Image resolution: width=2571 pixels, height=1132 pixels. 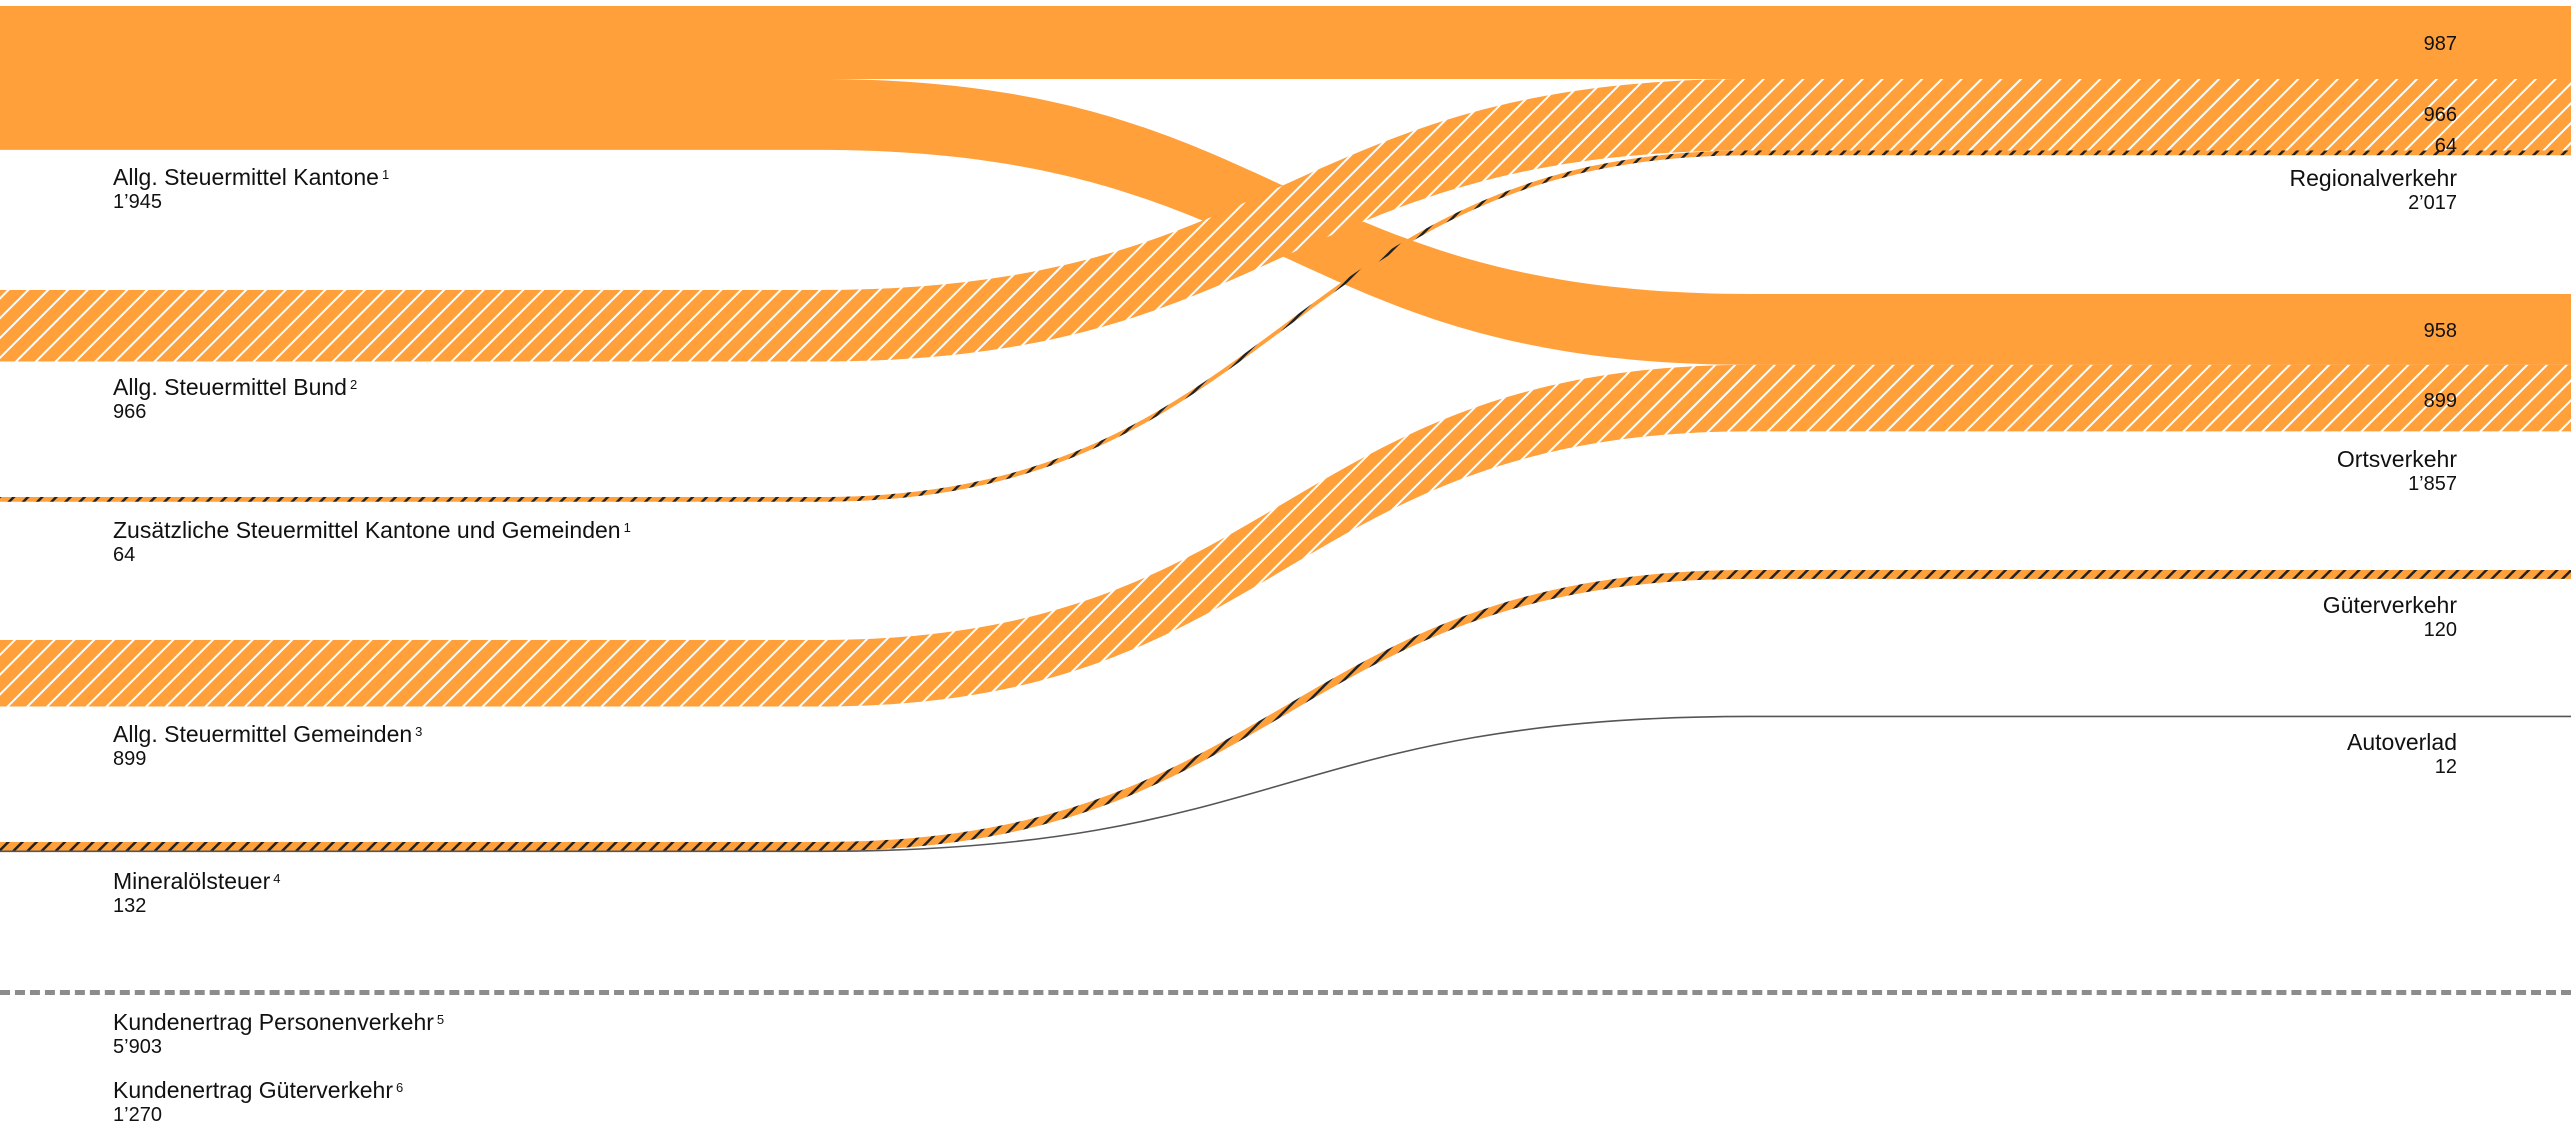 What do you see at coordinates (440, 1019) in the screenshot?
I see `footnote-marker: 5` at bounding box center [440, 1019].